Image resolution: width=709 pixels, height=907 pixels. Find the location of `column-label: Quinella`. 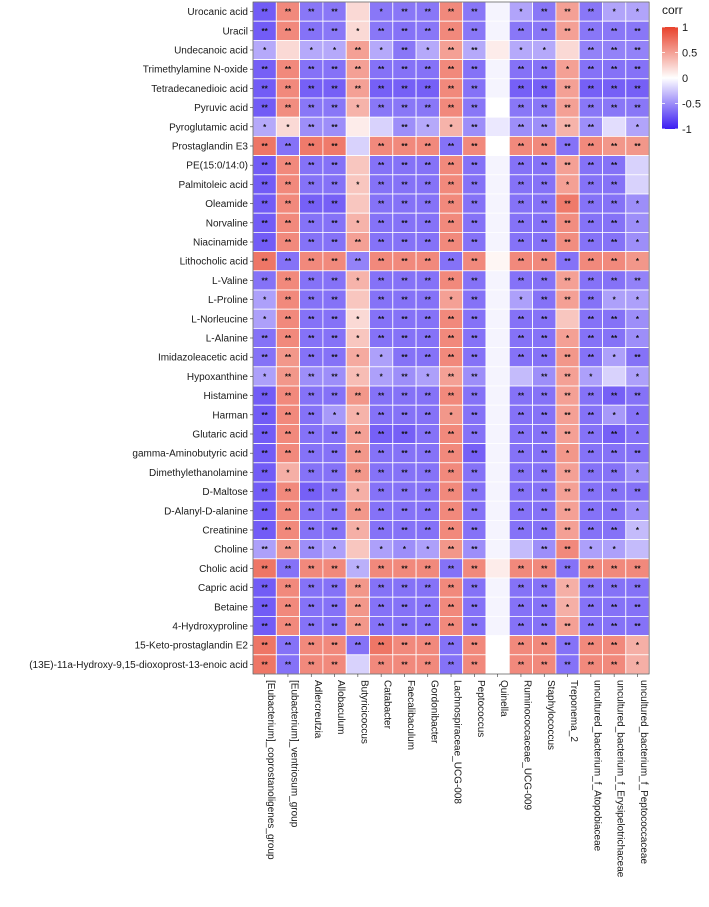

column-label: Quinella is located at coordinates (503, 698).